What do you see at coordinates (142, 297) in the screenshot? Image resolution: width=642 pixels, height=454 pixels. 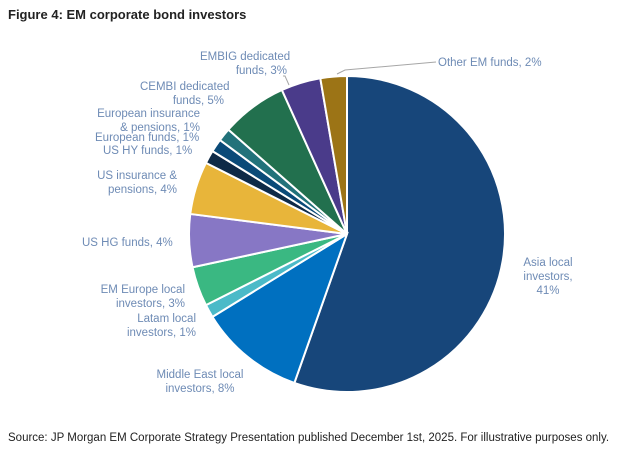 I see `label-em-europe: EM Europe local investors, 3%` at bounding box center [142, 297].